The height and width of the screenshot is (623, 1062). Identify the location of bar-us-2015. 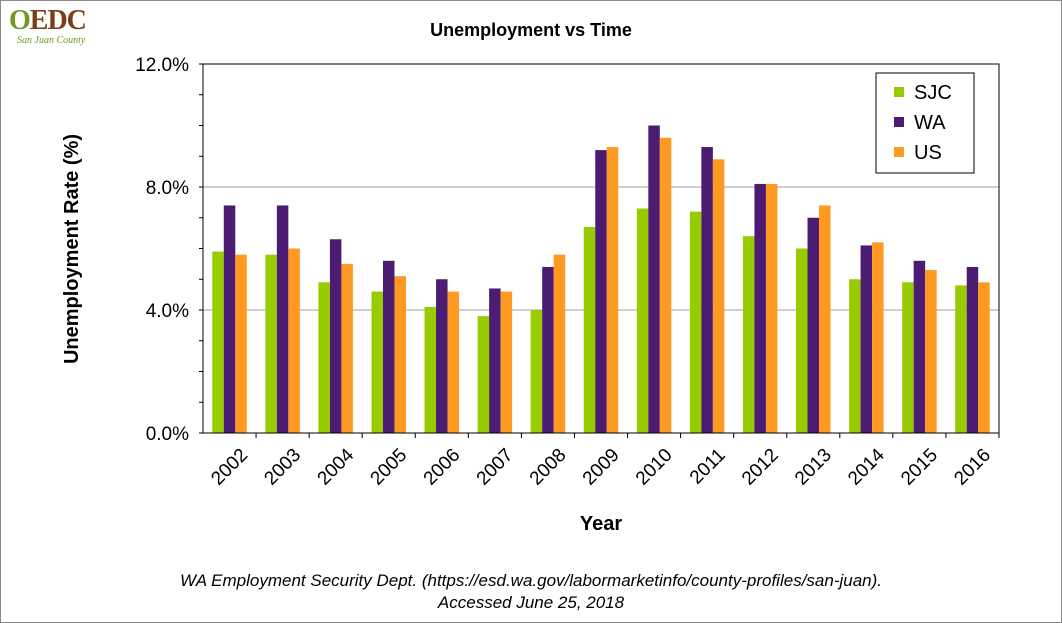
(931, 351).